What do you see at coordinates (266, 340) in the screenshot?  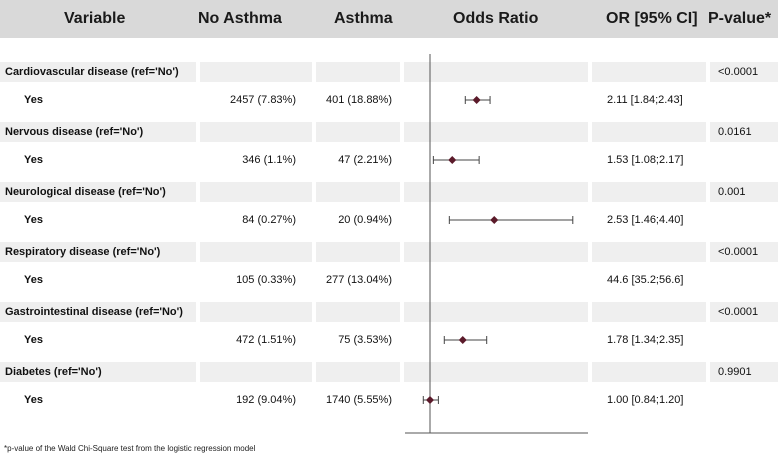 I see `no-asthma-count: 472 (1.51%)` at bounding box center [266, 340].